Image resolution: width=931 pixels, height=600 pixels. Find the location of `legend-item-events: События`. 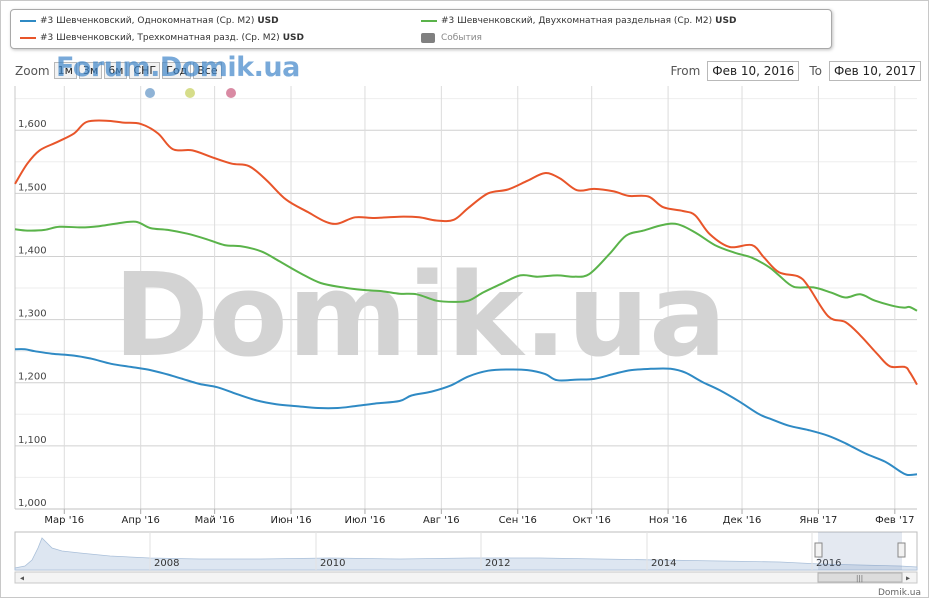

legend-item-events: События is located at coordinates (451, 38).